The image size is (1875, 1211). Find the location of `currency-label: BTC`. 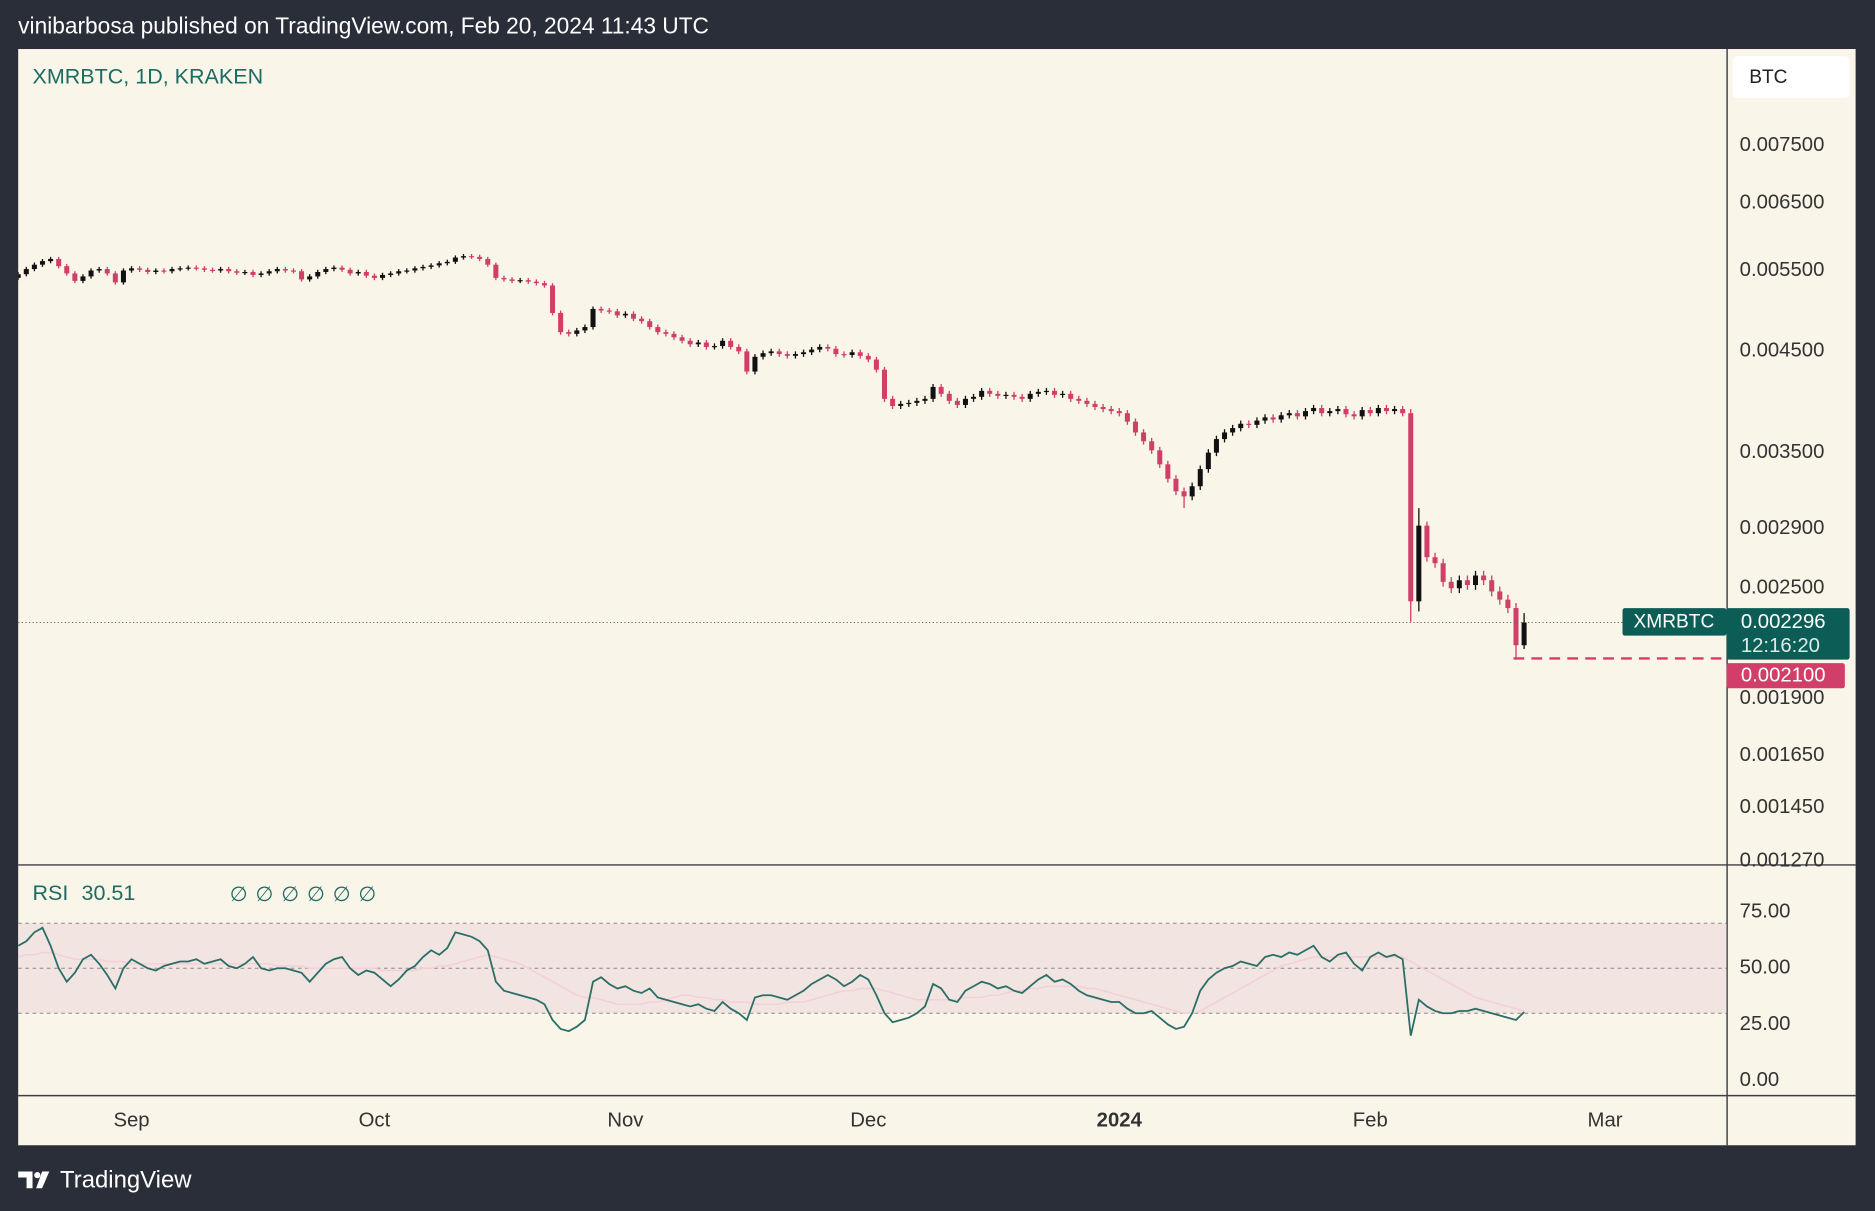

currency-label: BTC is located at coordinates (1768, 77).